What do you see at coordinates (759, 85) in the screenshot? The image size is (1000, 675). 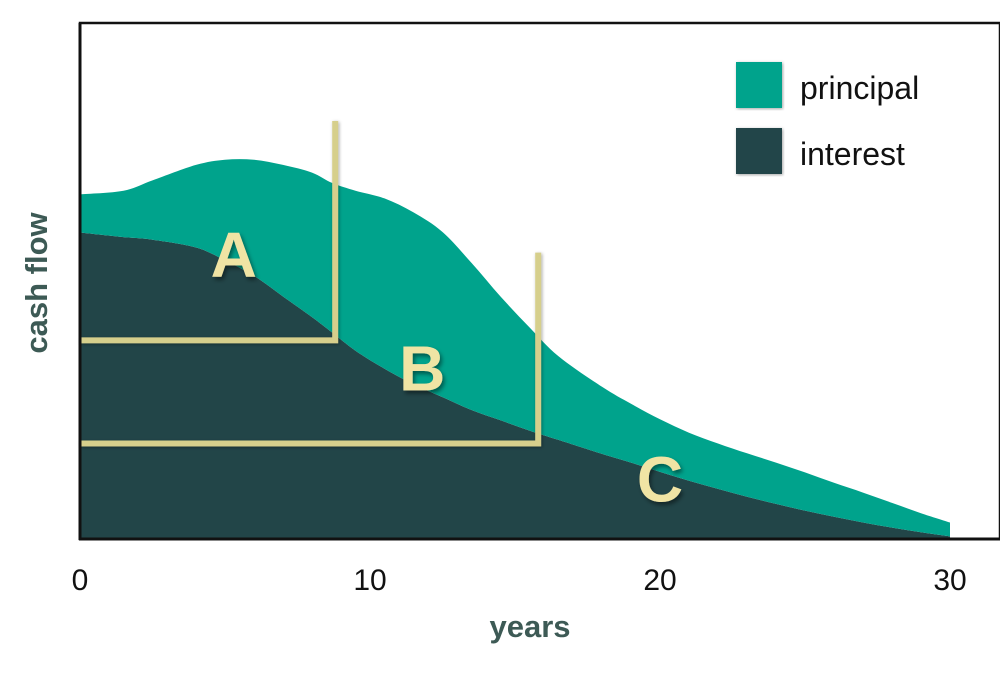 I see `legend-swatch-principal` at bounding box center [759, 85].